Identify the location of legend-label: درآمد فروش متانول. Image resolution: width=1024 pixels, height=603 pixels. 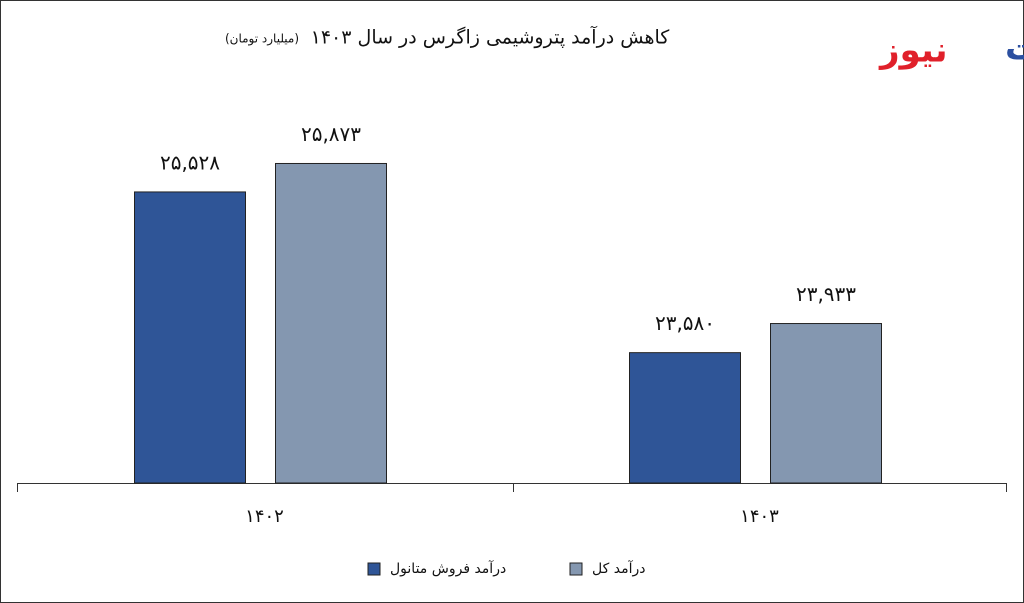
(448, 568).